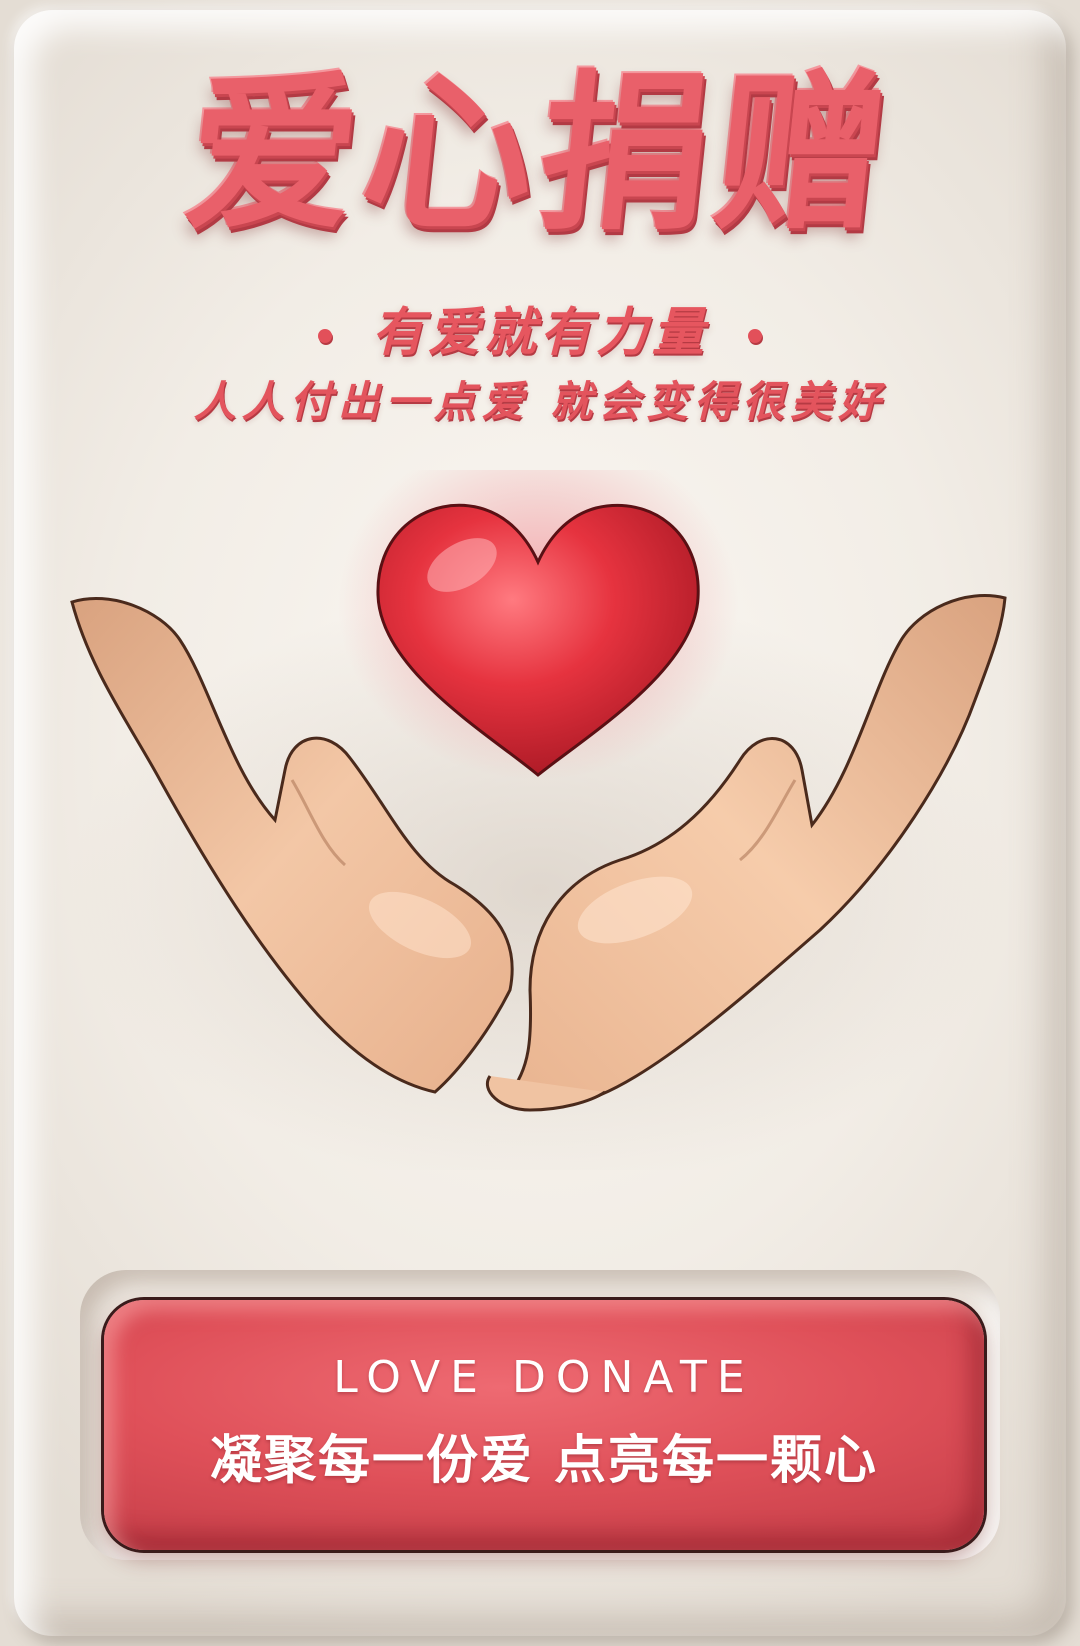 This screenshot has width=1080, height=1646. I want to click on left-hand-icon, so click(292, 845).